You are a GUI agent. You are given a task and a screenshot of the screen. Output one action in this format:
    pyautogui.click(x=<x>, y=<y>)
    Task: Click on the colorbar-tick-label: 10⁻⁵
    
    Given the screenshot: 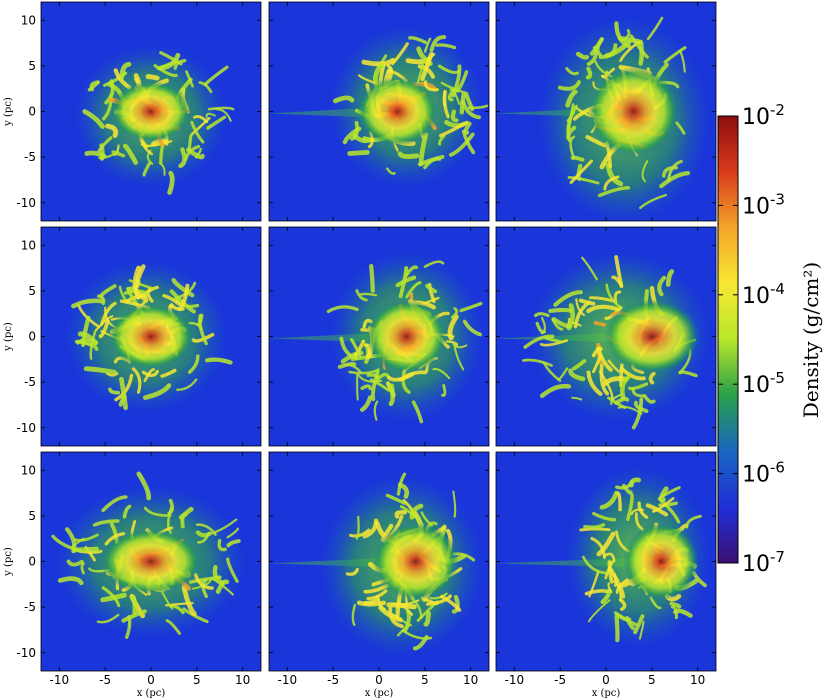 What is the action you would take?
    pyautogui.click(x=763, y=383)
    